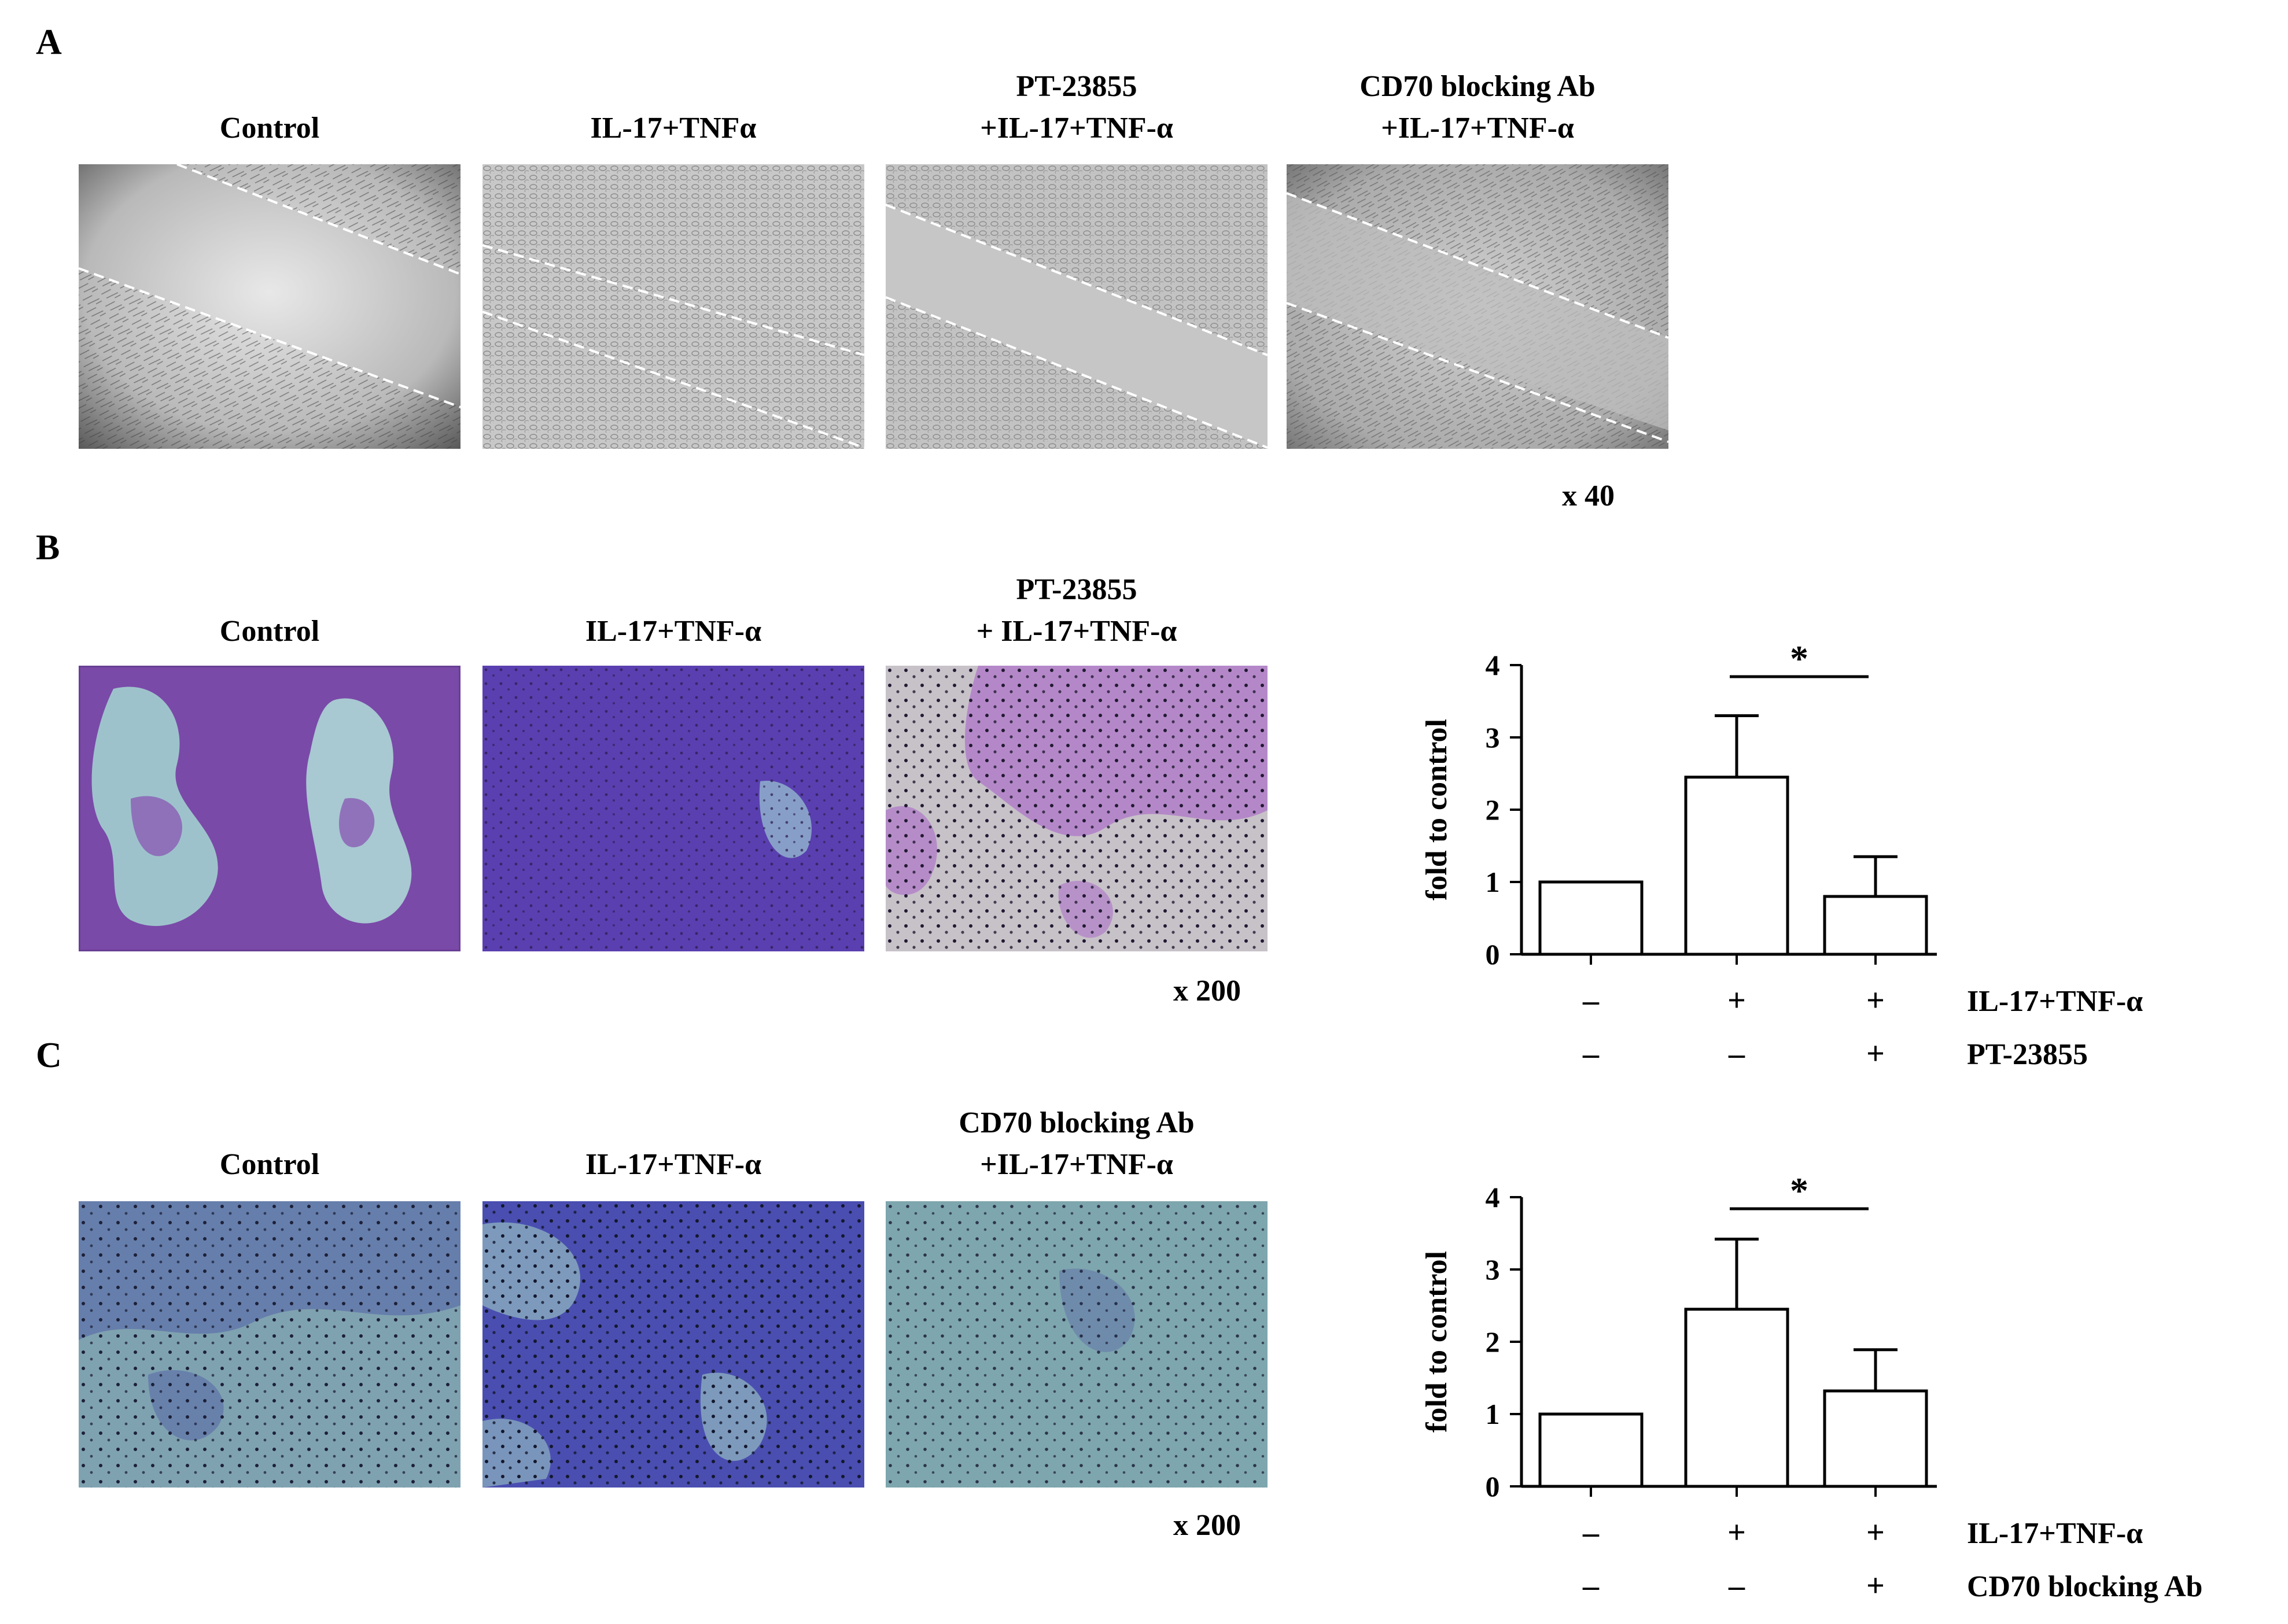  I want to click on panel-b-letter: B, so click(48, 547).